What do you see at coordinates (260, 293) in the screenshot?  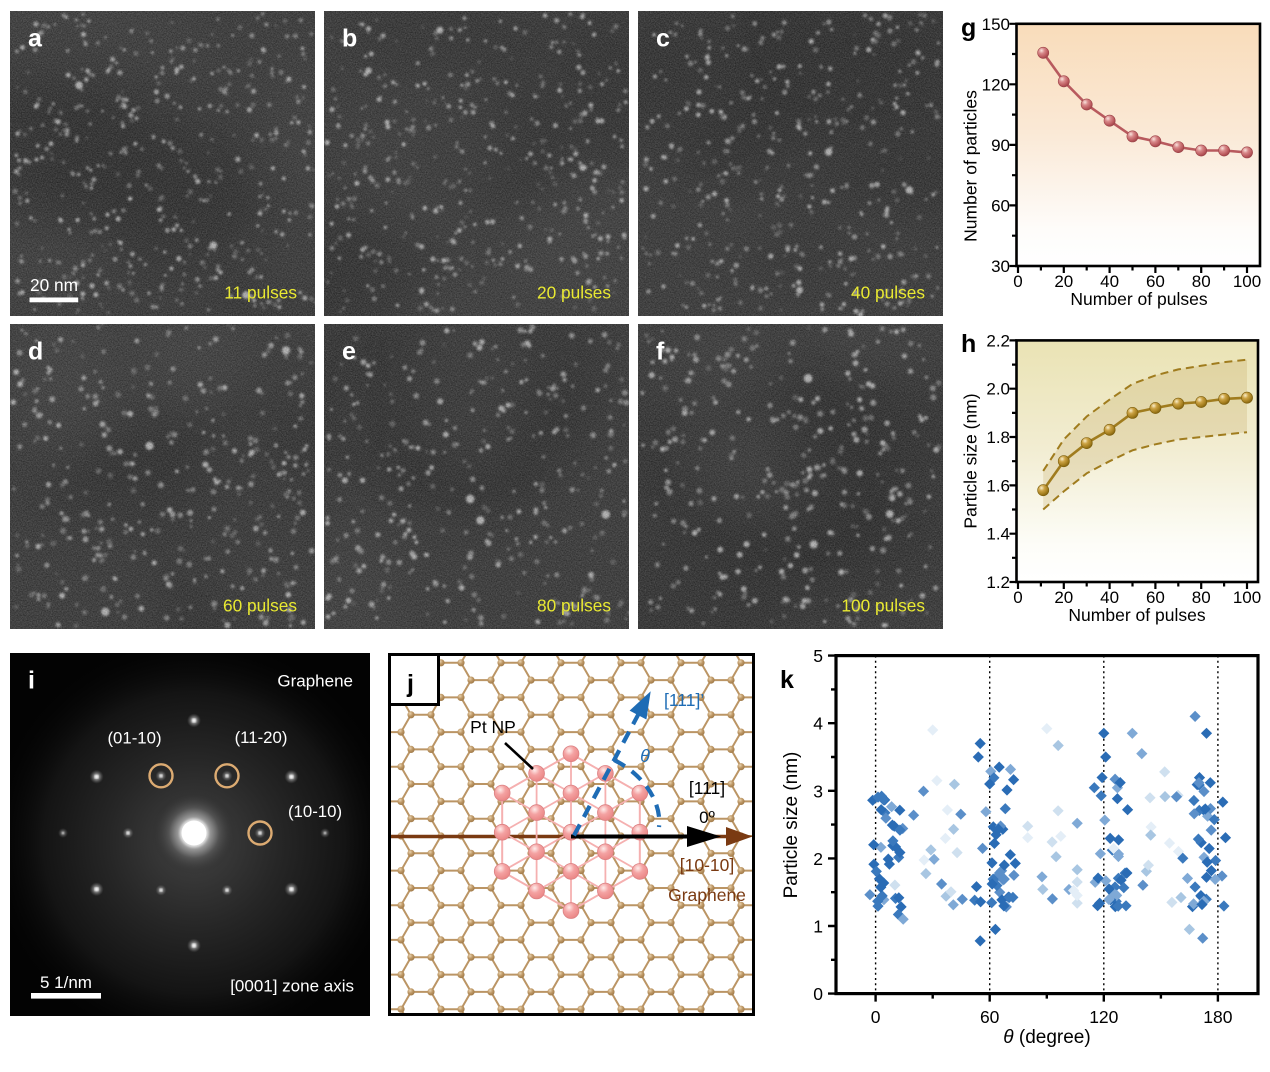 I see `svg-text: 11 pulses` at bounding box center [260, 293].